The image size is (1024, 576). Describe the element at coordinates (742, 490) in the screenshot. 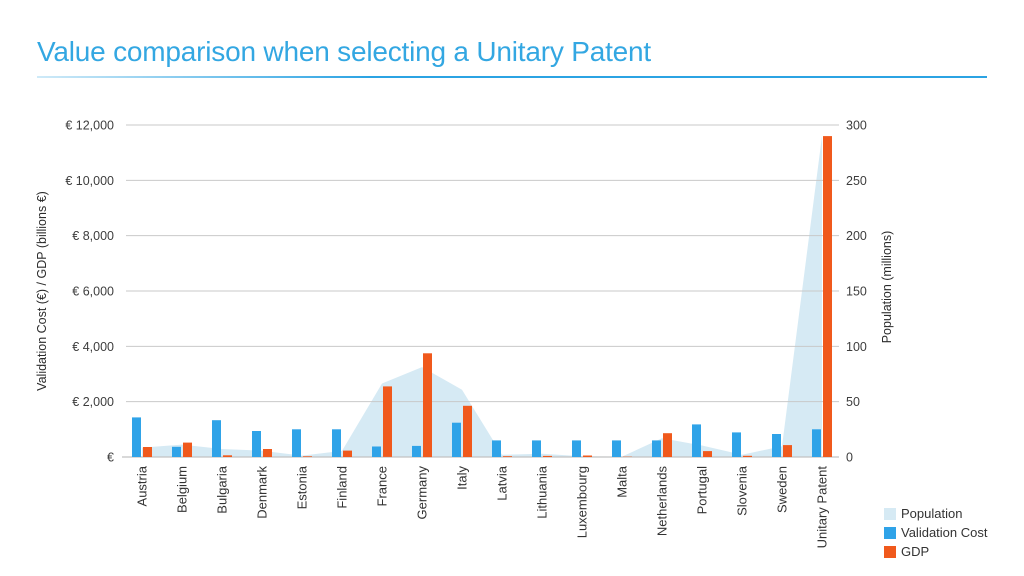

I see `x-axis-label-slovenia: Slovenia` at that location.